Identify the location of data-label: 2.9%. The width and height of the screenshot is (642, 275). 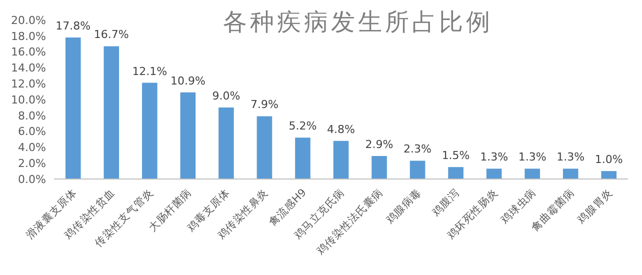
(379, 144).